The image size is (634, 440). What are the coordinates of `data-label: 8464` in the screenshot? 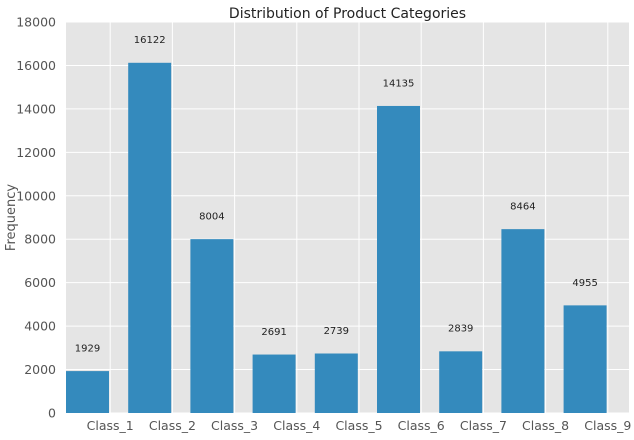 It's located at (522, 207).